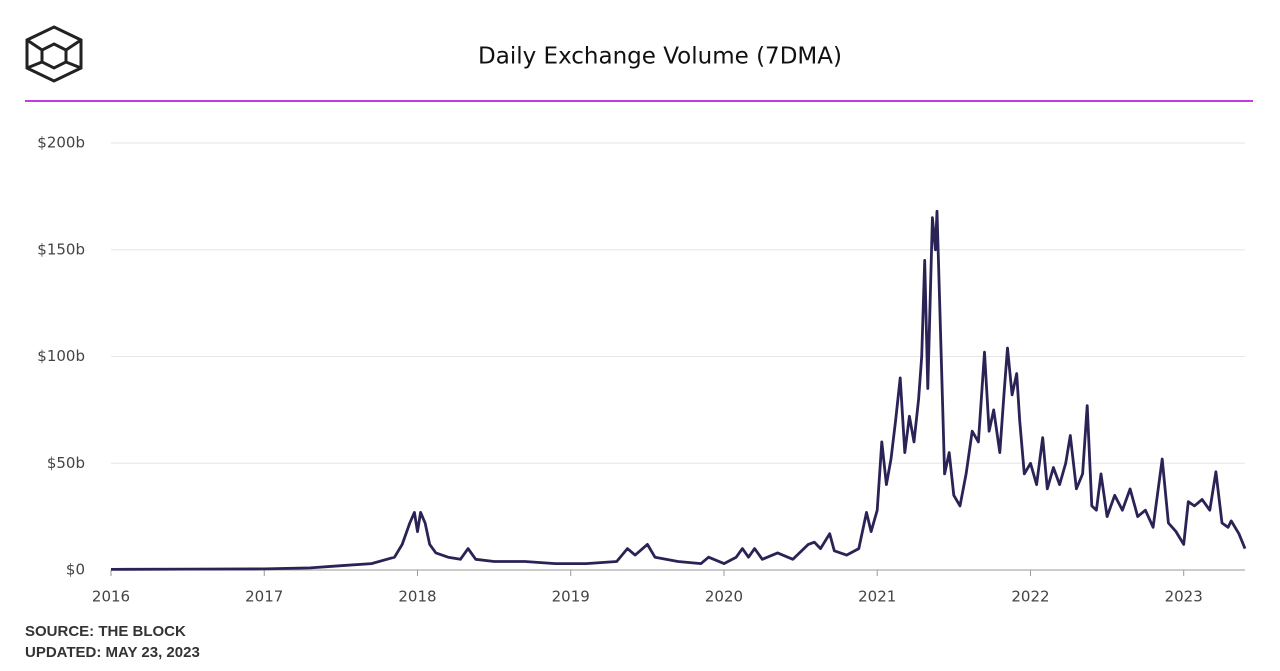 This screenshot has height=671, width=1280. Describe the element at coordinates (1184, 597) in the screenshot. I see `x-tick-label: 2023` at that location.